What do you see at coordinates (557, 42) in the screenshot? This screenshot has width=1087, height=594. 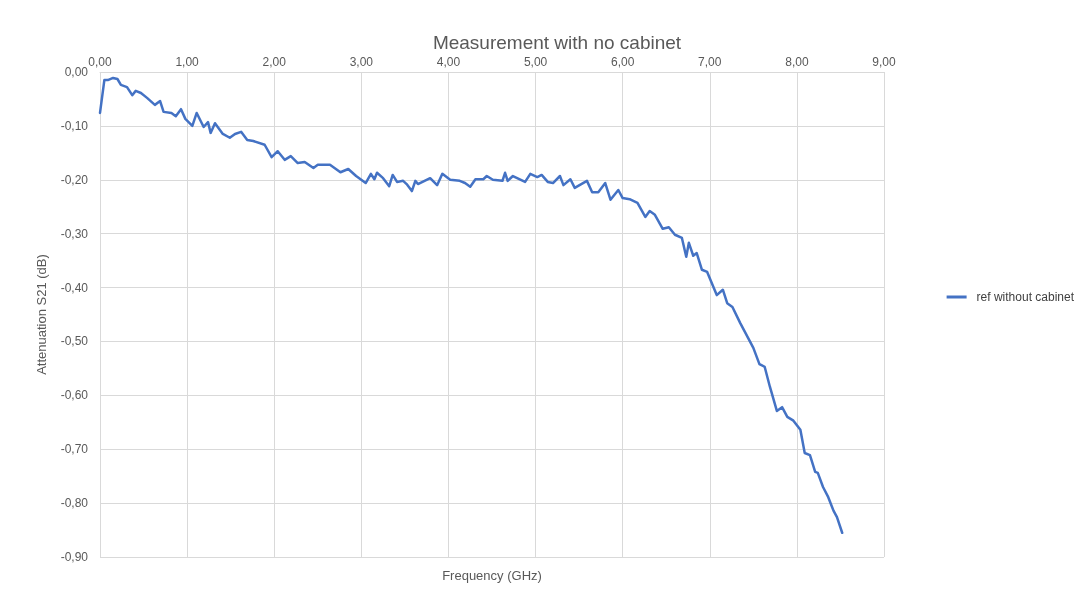 I see `chart-title: Measurement with no cabinet` at bounding box center [557, 42].